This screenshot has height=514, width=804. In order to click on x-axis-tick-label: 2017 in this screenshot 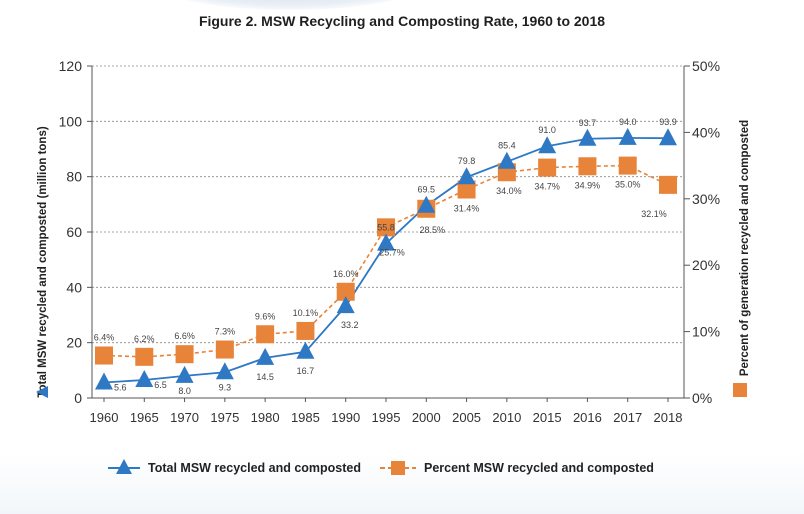, I will do `click(627, 417)`.